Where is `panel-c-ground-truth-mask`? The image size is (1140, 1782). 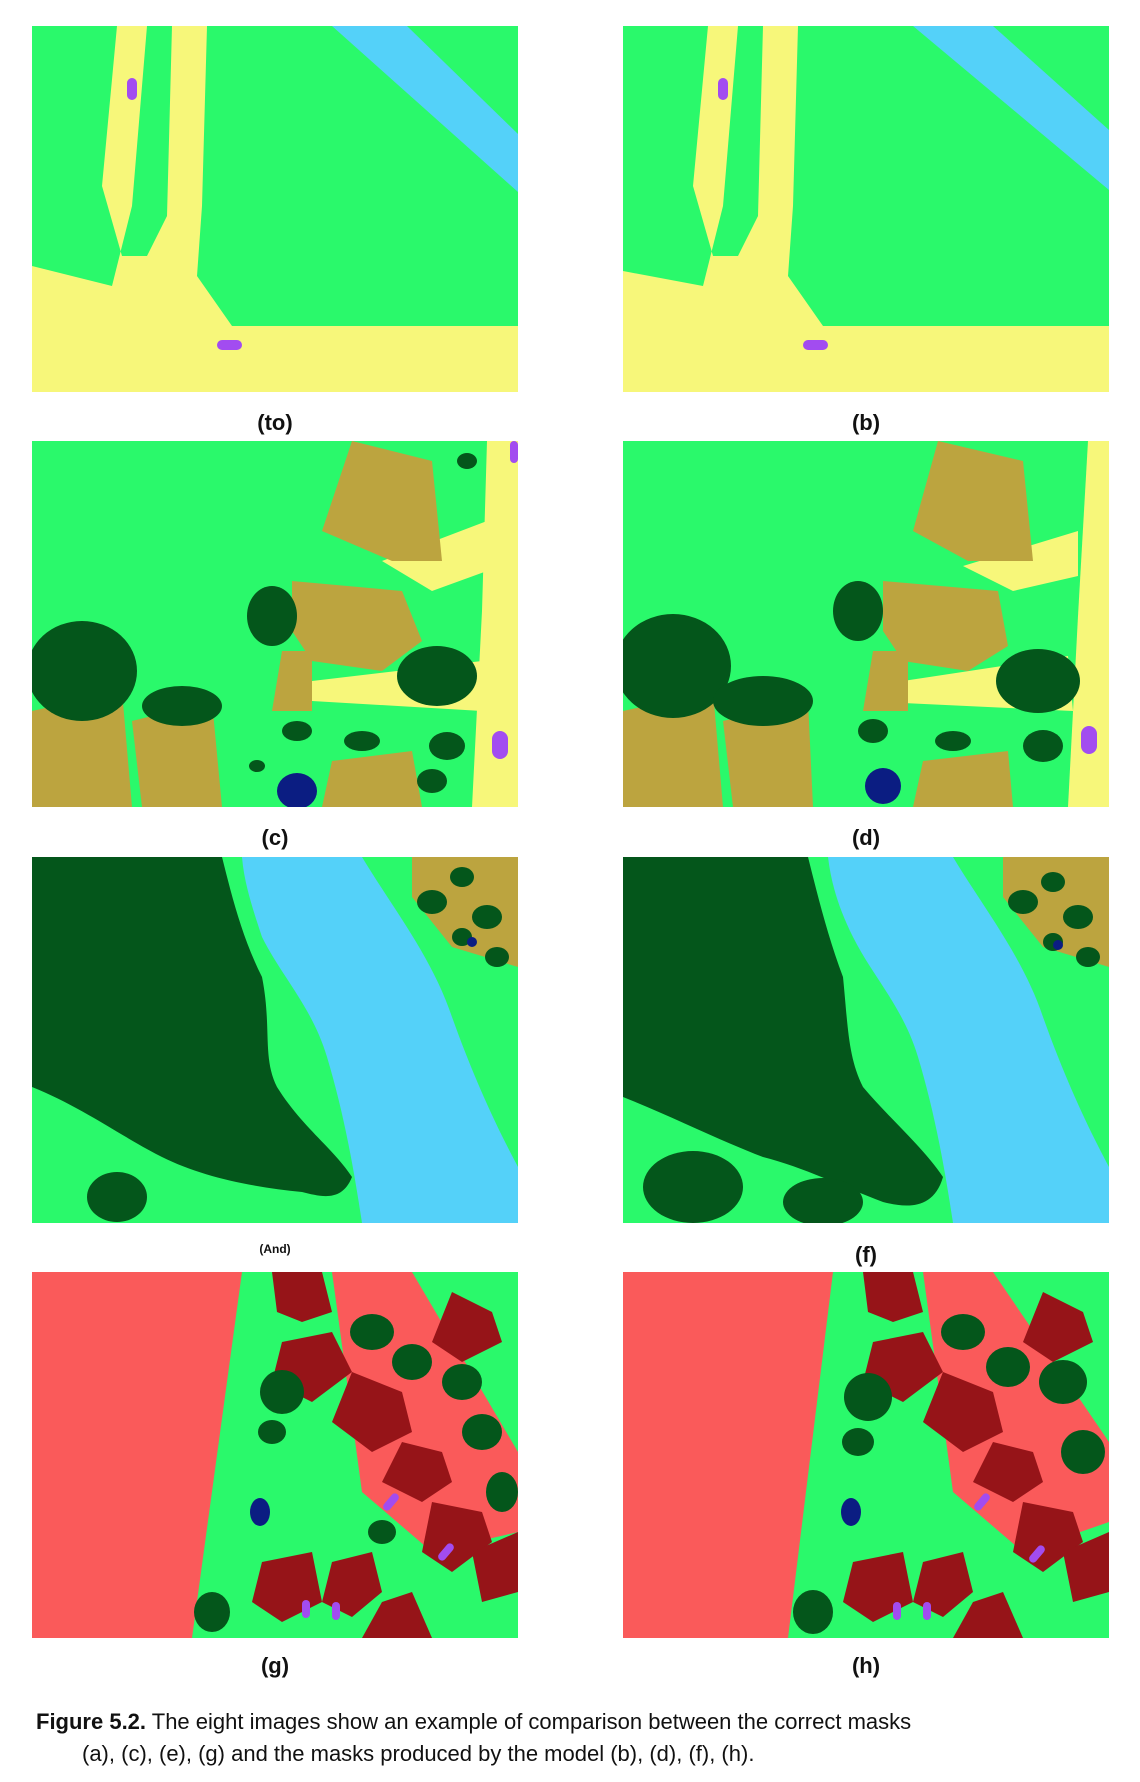 panel-c-ground-truth-mask is located at coordinates (275, 624).